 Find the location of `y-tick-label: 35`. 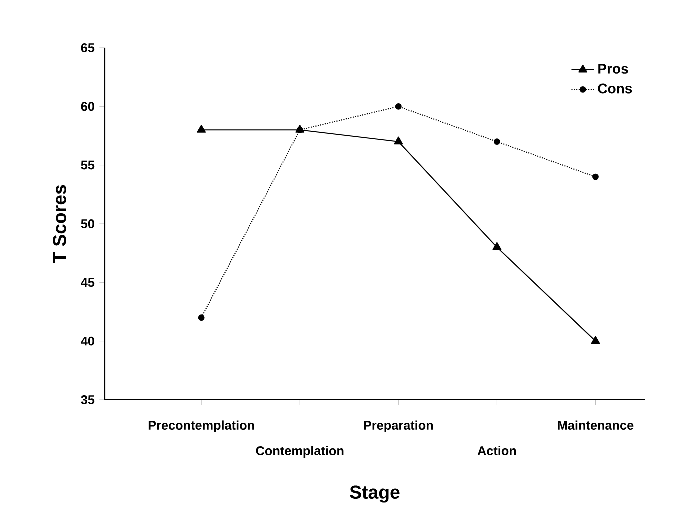

y-tick-label: 35 is located at coordinates (88, 399).